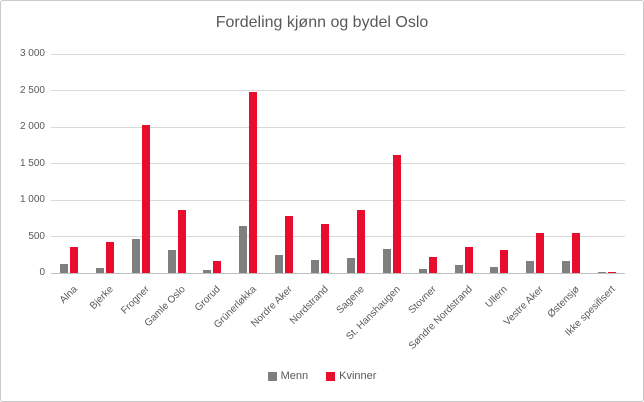 The width and height of the screenshot is (644, 402). Describe the element at coordinates (322, 376) in the screenshot. I see `legend: Menn Kvinner` at that location.